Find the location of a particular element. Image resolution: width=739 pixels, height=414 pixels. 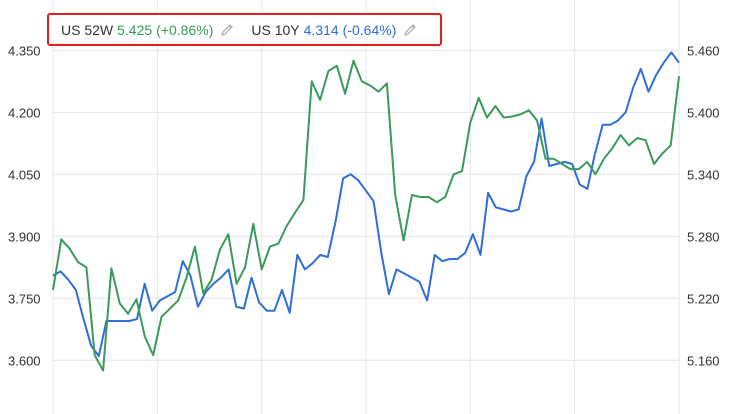

legend-item-us-10y: US 10Y 4.314 (-0.64%) is located at coordinates (334, 30).